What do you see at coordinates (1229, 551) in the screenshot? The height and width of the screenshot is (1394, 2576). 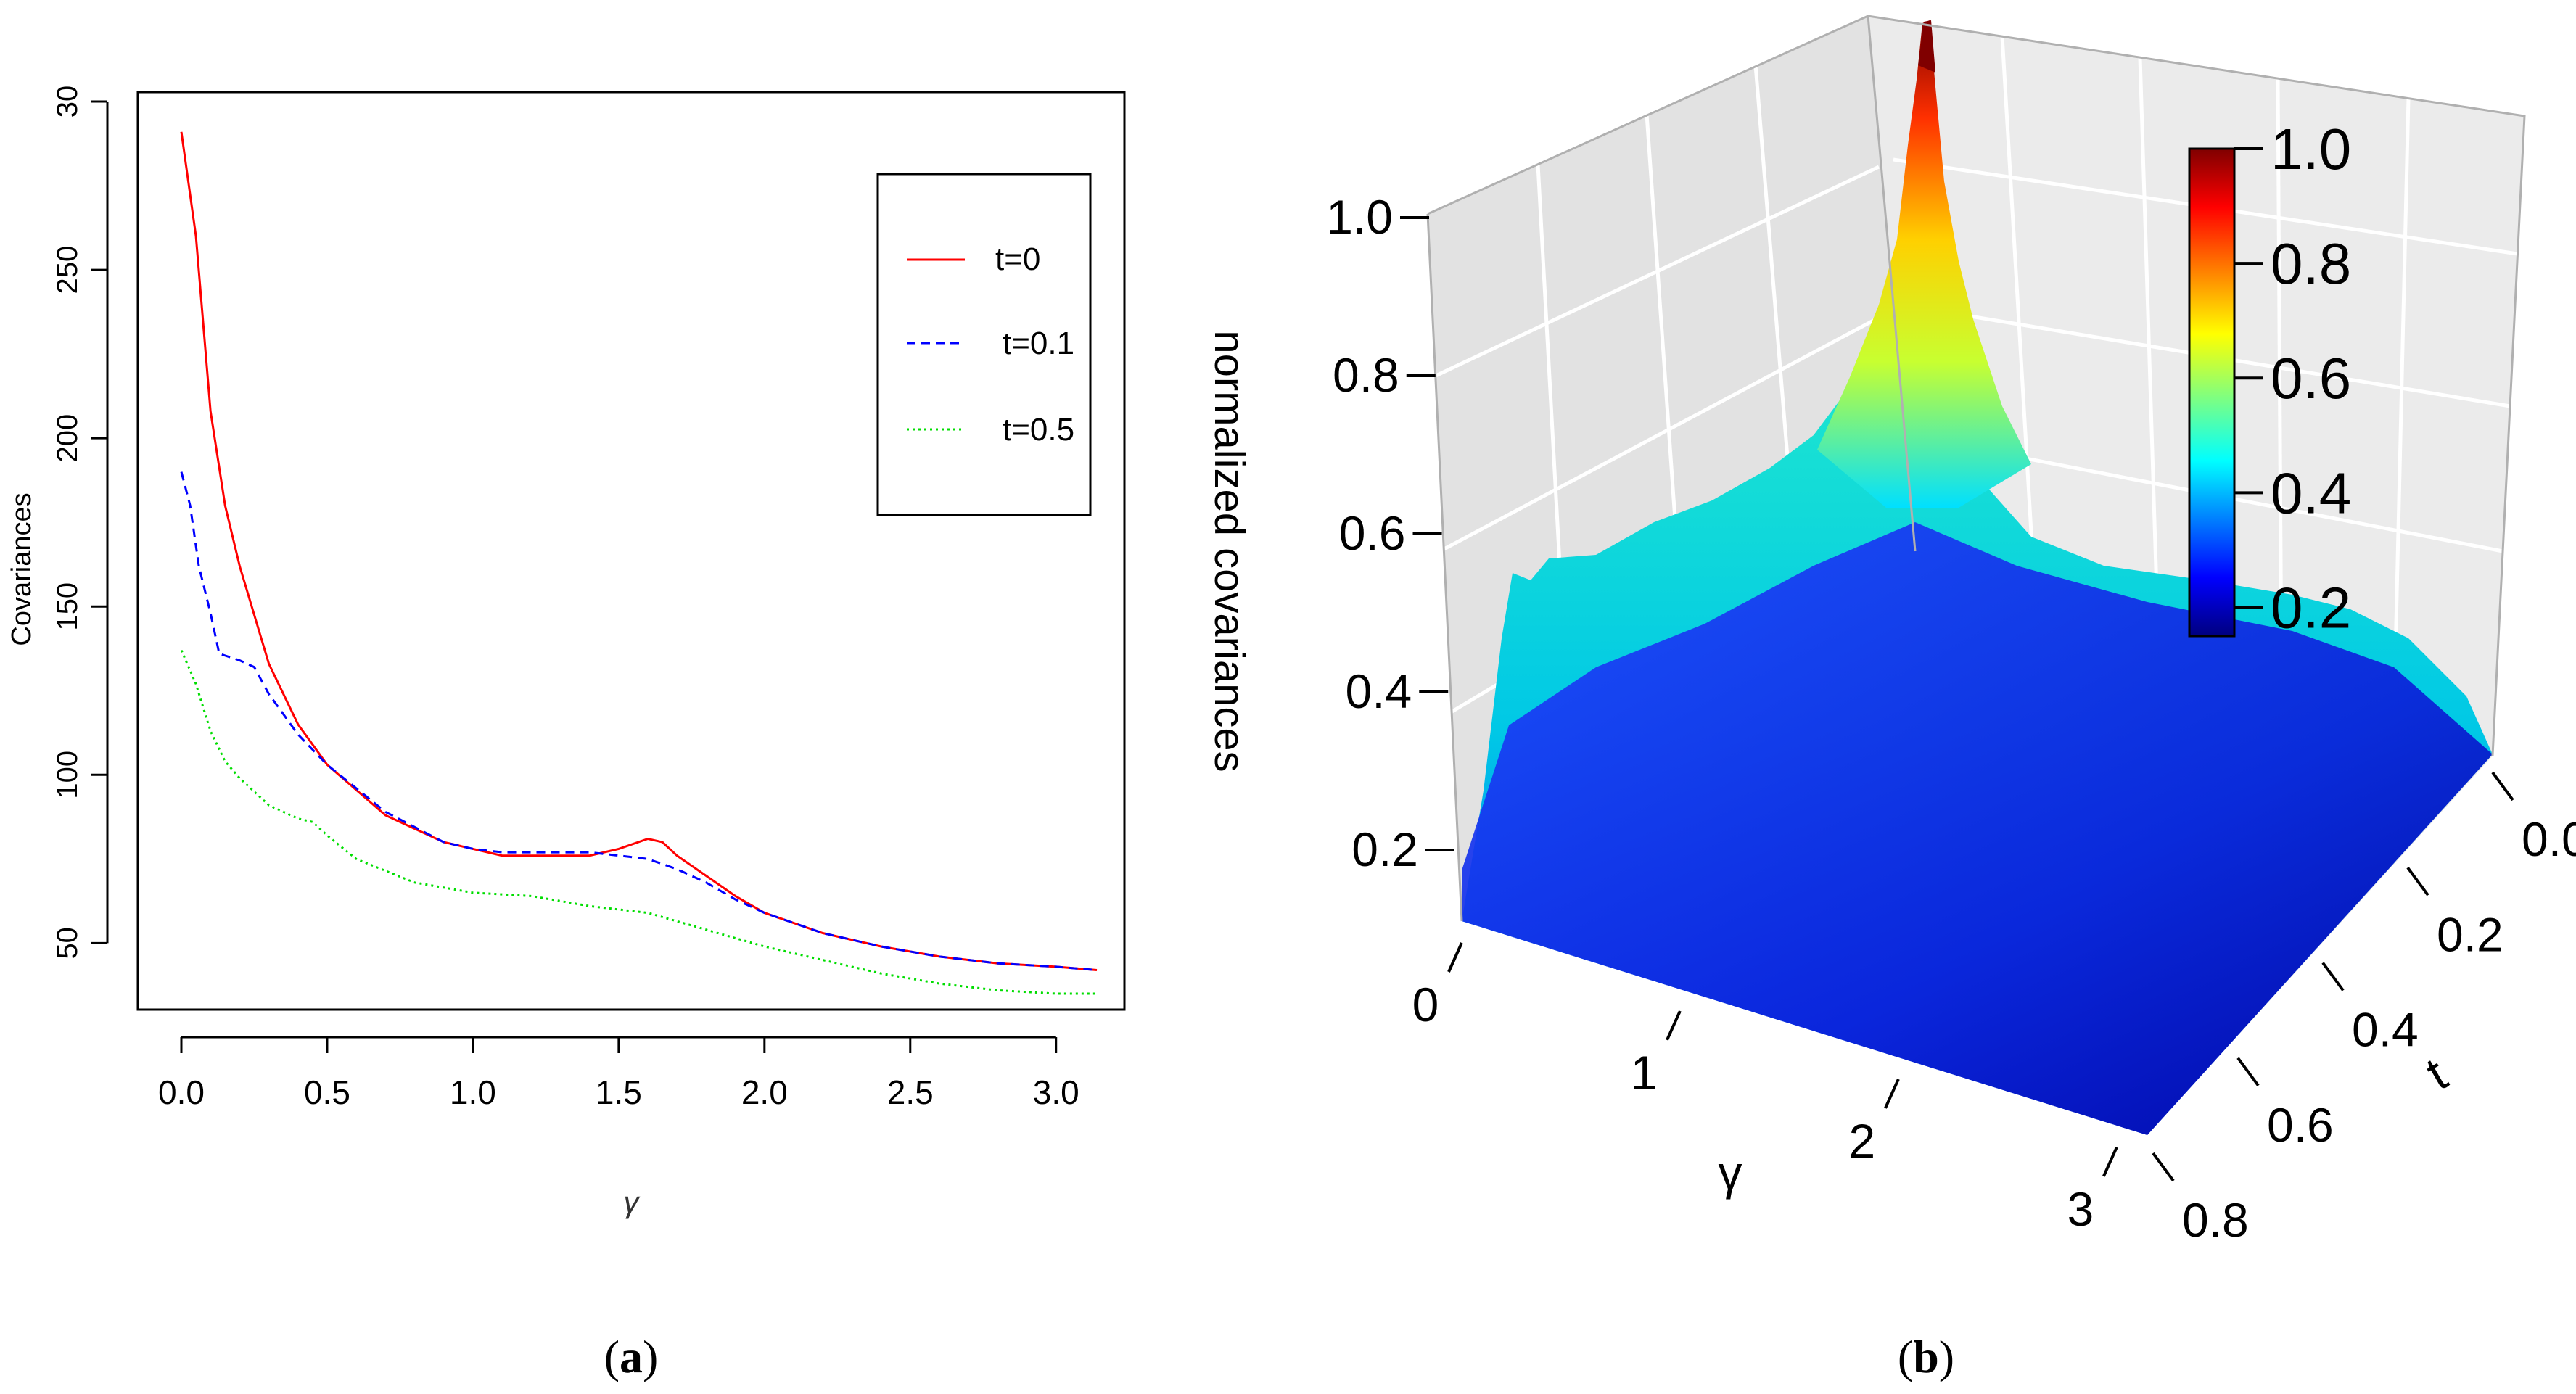 I see `z-axis-label: normalized covariances` at bounding box center [1229, 551].